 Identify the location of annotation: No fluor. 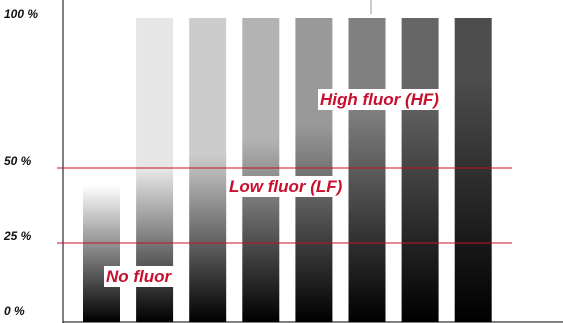
(139, 276).